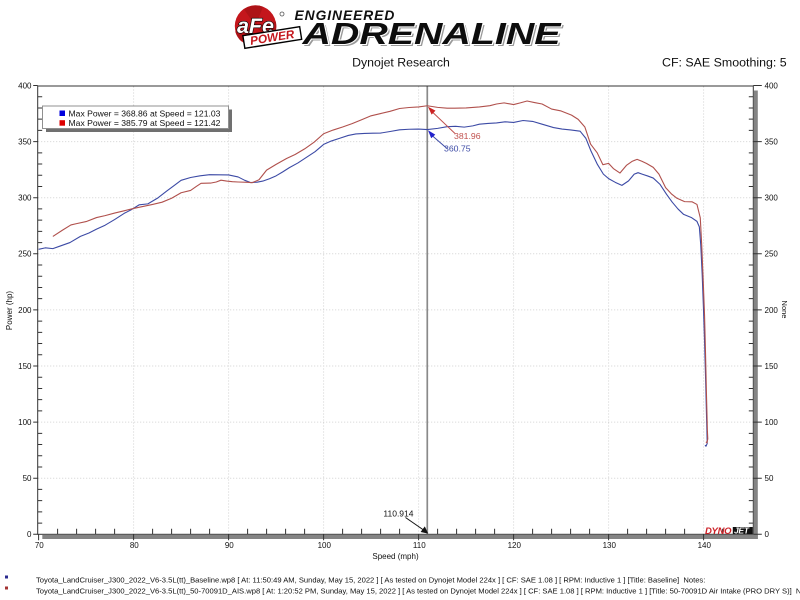 The image size is (800, 600). What do you see at coordinates (610, 545) in the screenshot?
I see `svg-text: 130` at bounding box center [610, 545].